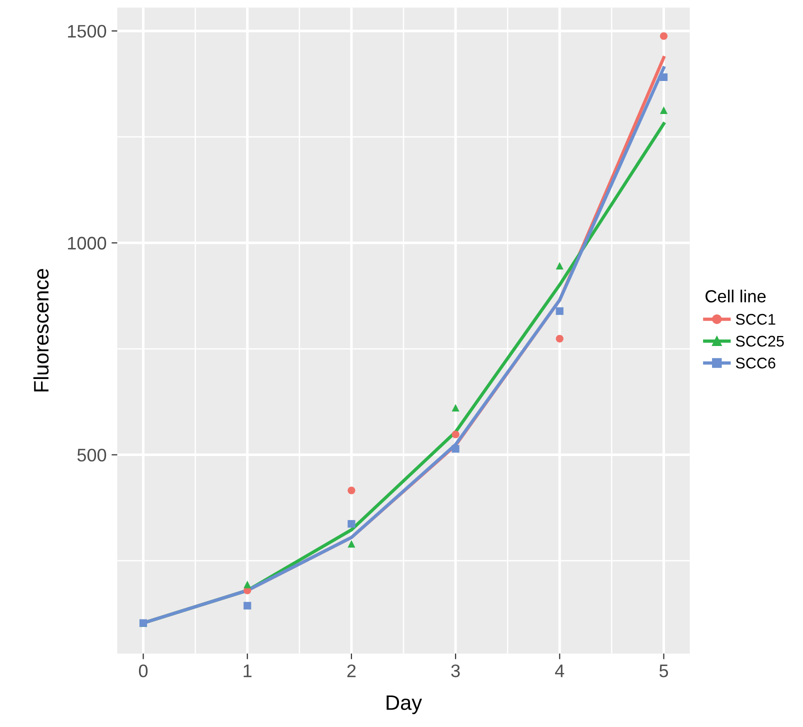  I want to click on y-tick-label: 1500, so click(87, 31).